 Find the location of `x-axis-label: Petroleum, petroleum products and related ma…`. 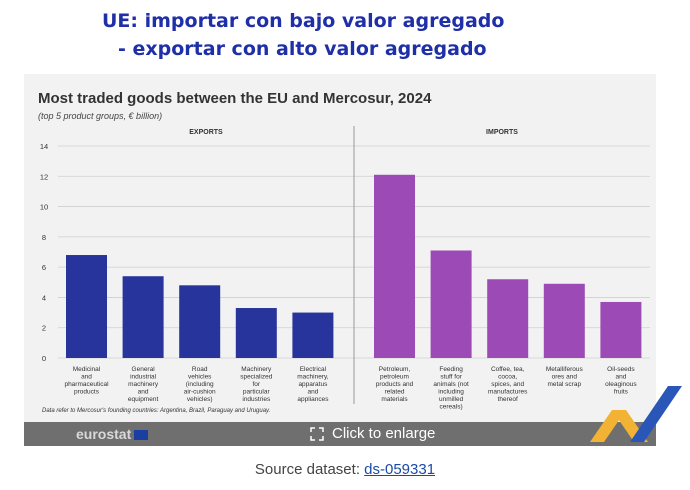

x-axis-label: Petroleum, petroleum products and related ma… is located at coordinates (395, 384).